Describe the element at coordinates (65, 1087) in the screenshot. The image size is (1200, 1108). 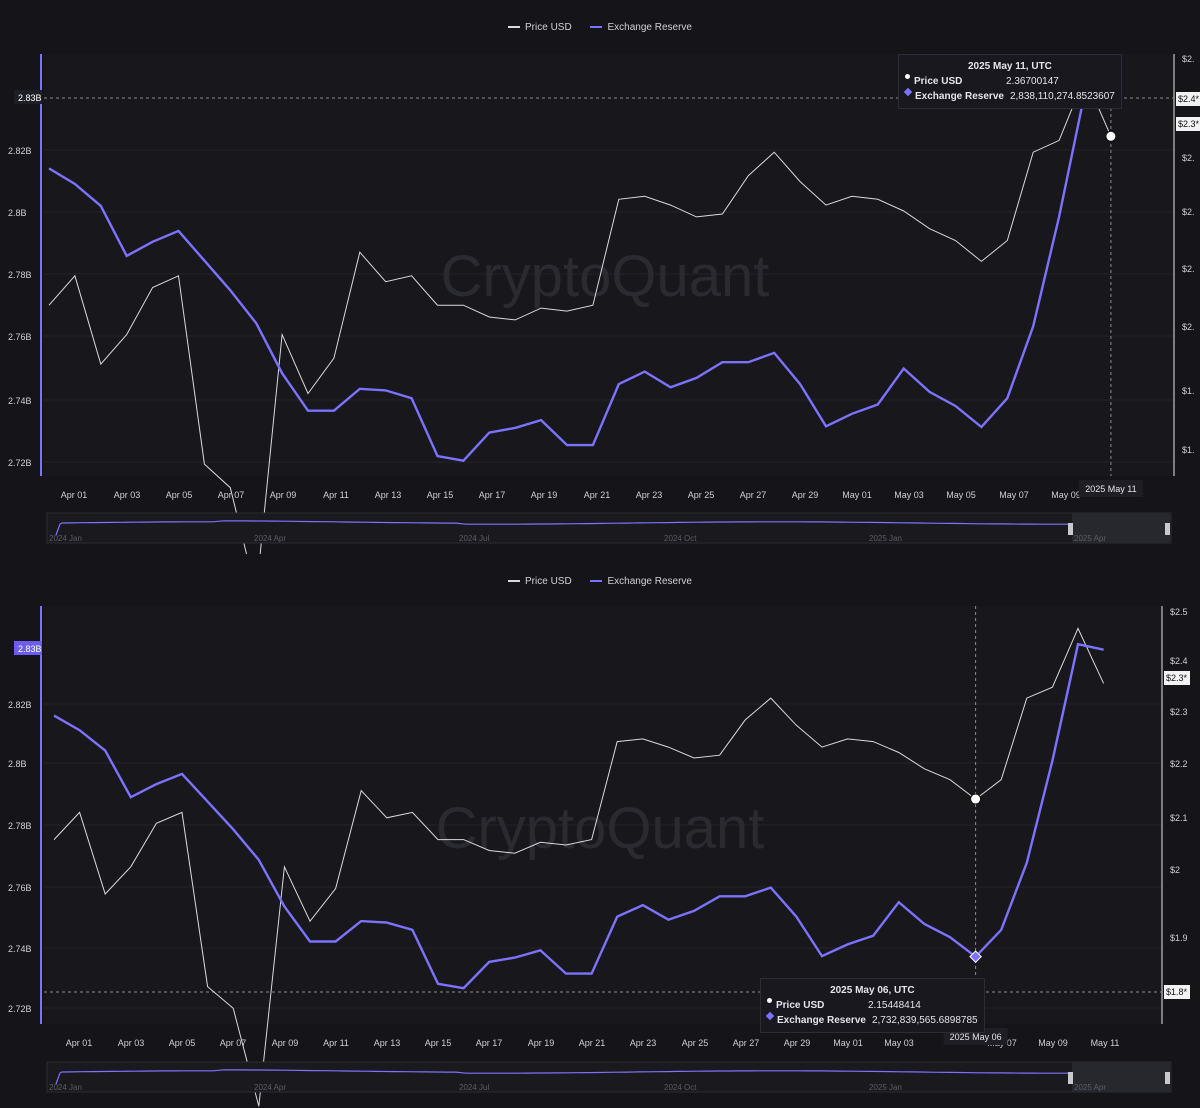
I see `navigator-label: 2024 Jan` at that location.